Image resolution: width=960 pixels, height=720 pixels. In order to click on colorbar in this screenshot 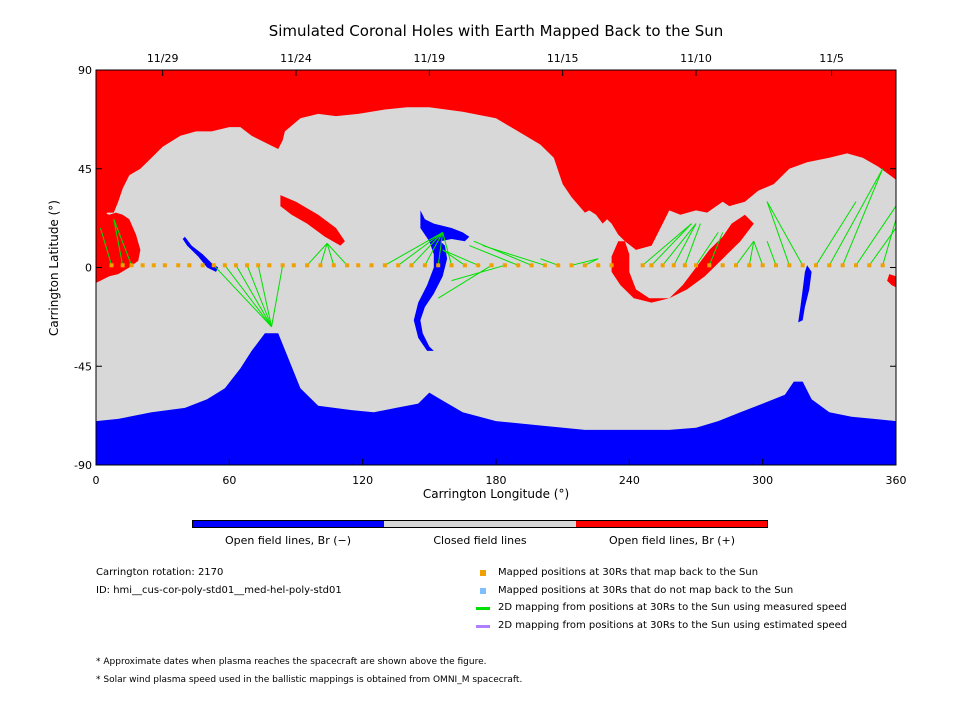, I will do `click(480, 524)`.